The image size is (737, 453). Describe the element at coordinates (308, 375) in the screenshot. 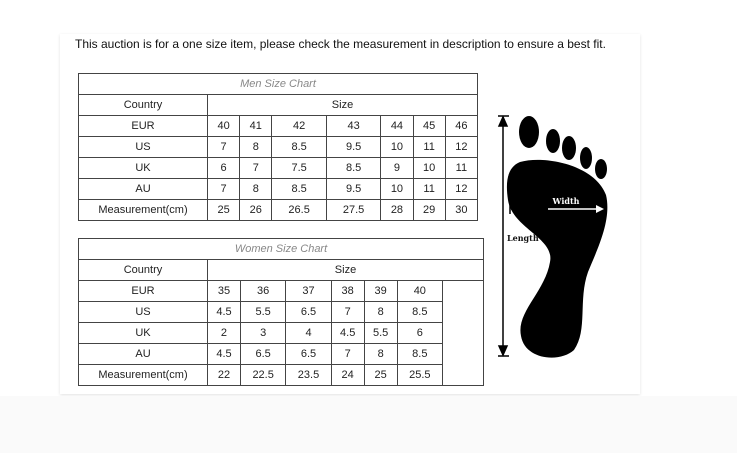

I see `size-cell: 23.5` at that location.